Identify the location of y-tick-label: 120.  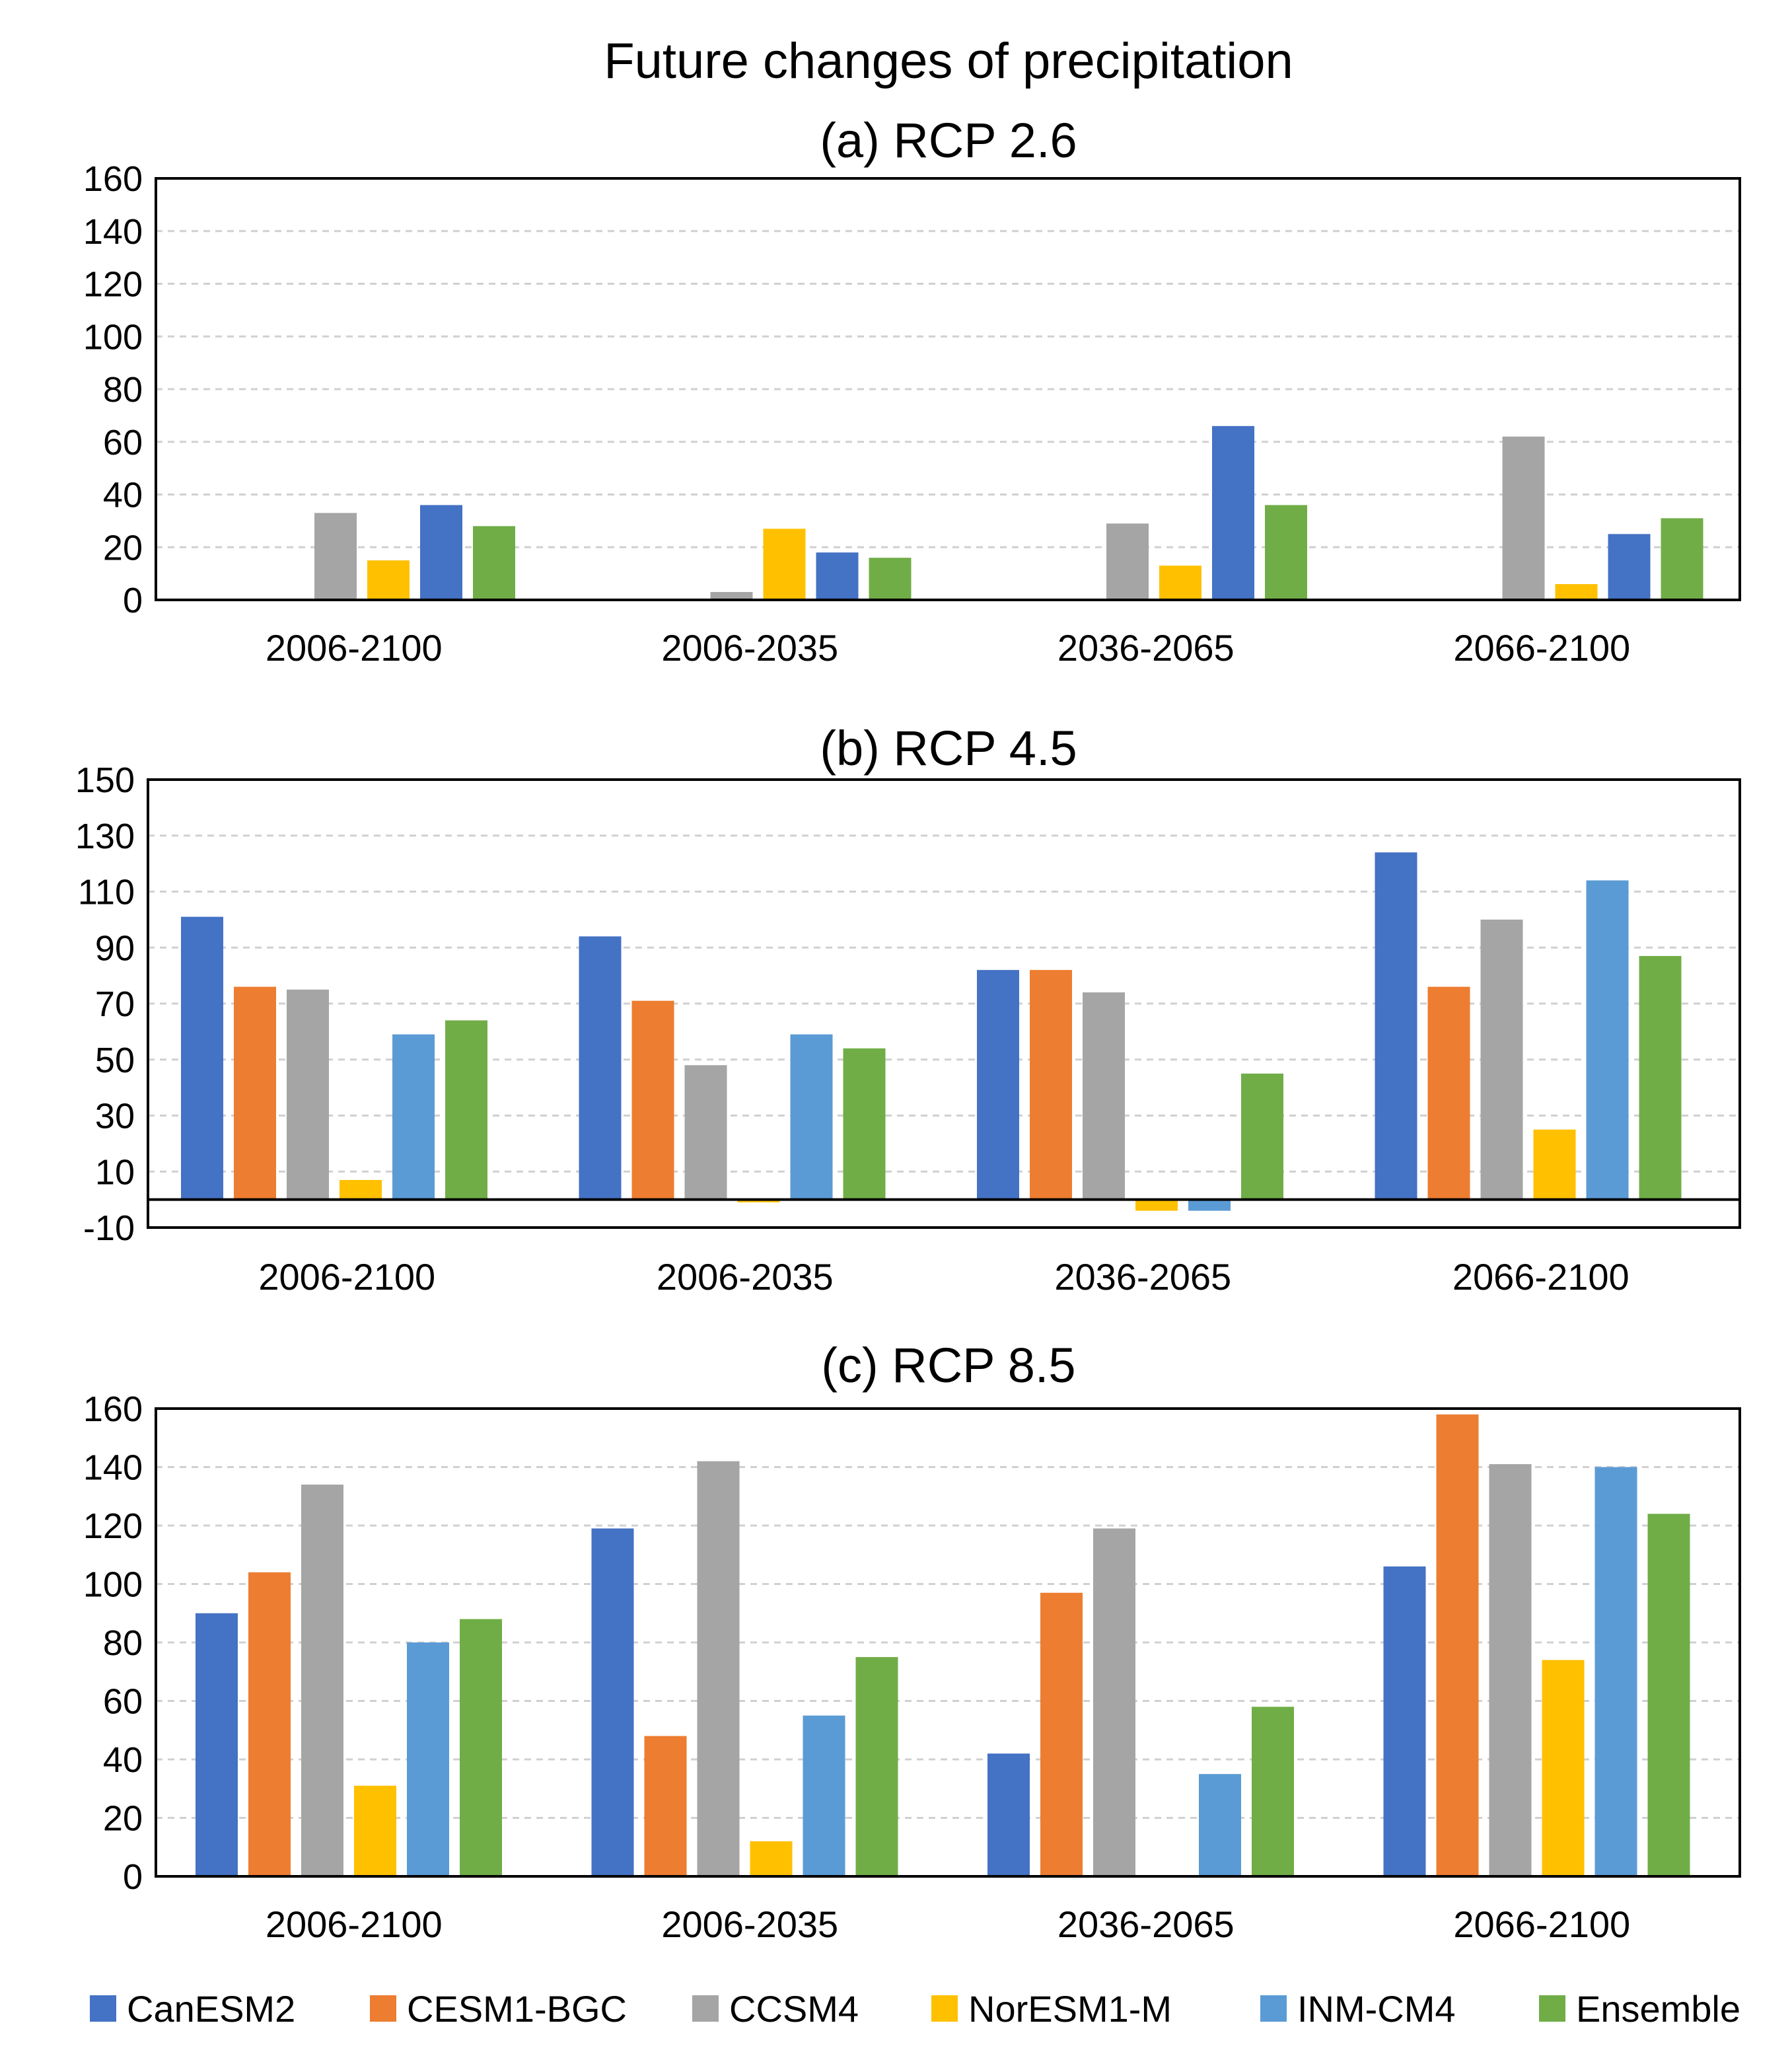
(113, 285).